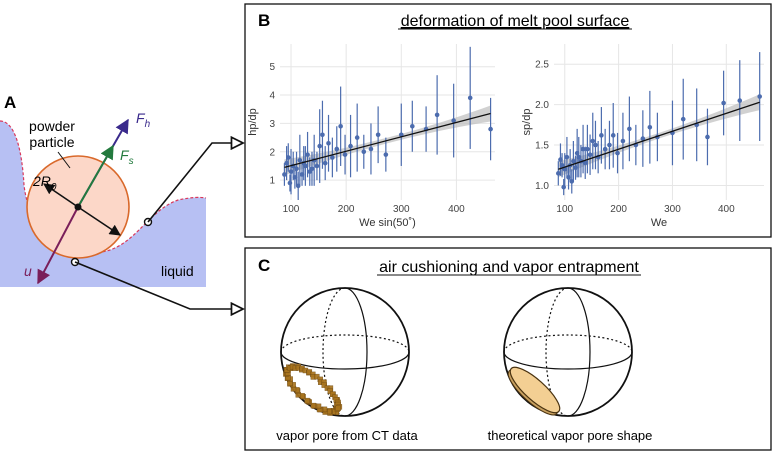 The image size is (777, 456). What do you see at coordinates (264, 265) in the screenshot?
I see `panel-c-letter: C` at bounding box center [264, 265].